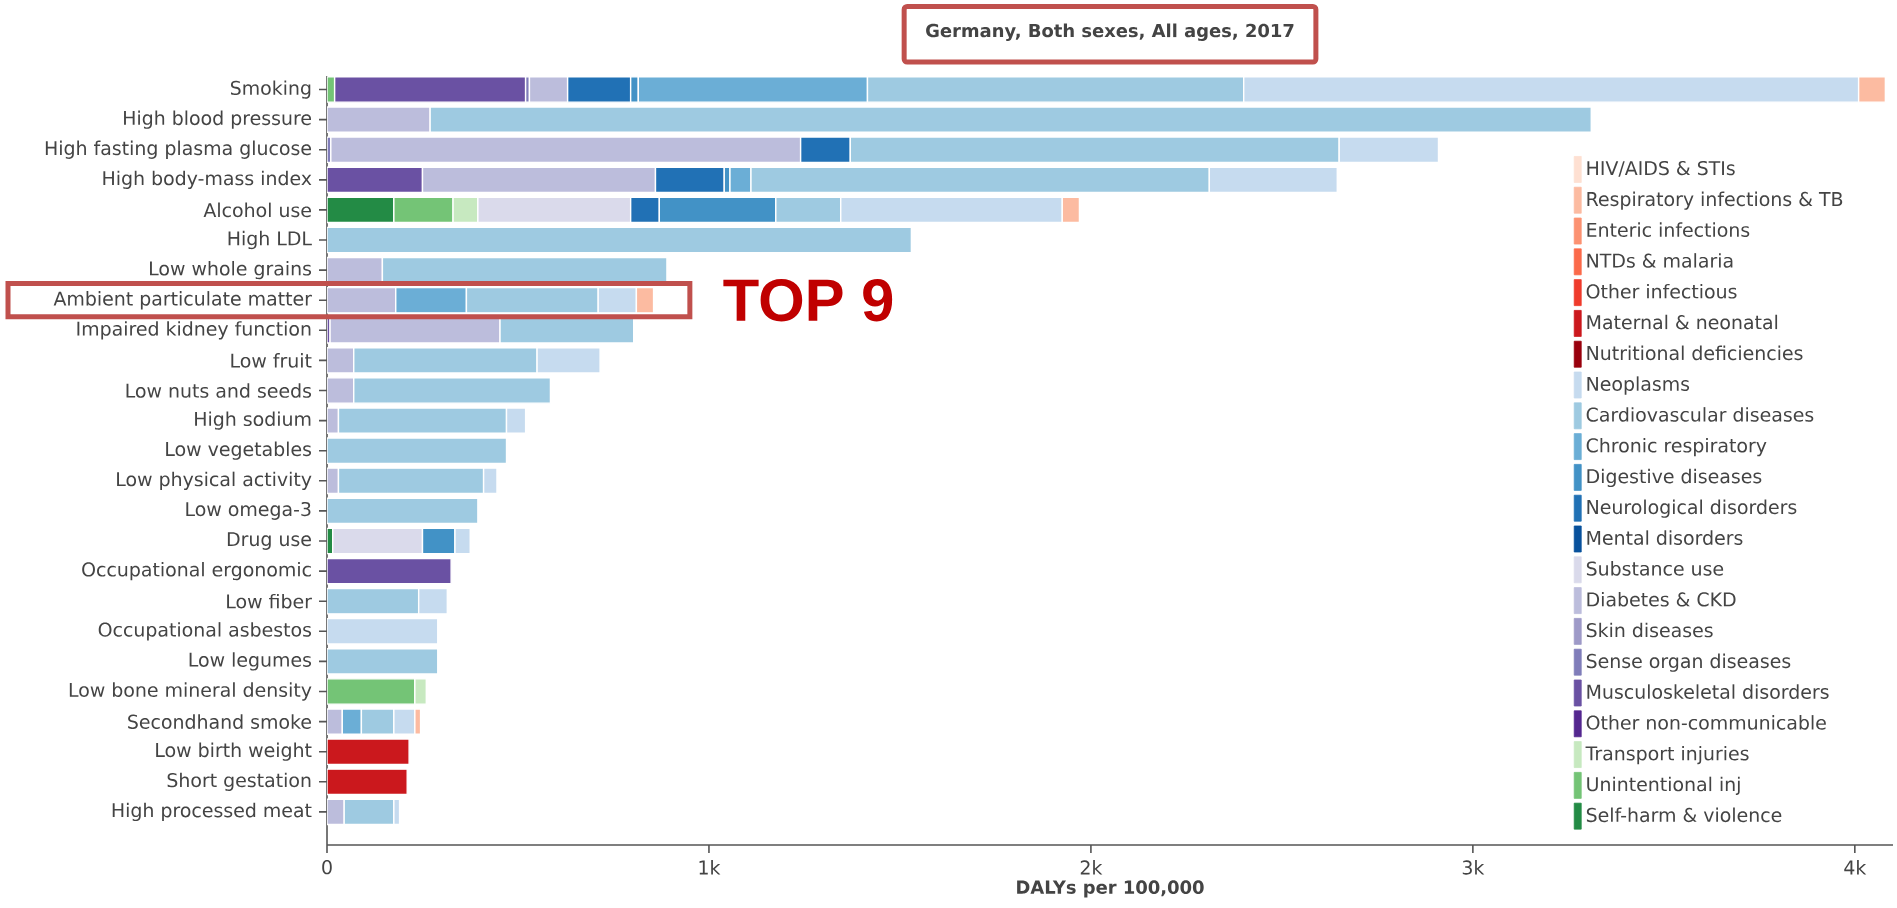 Image resolution: width=1897 pixels, height=908 pixels. I want to click on y-tick-label: Low nuts and seeds, so click(219, 390).